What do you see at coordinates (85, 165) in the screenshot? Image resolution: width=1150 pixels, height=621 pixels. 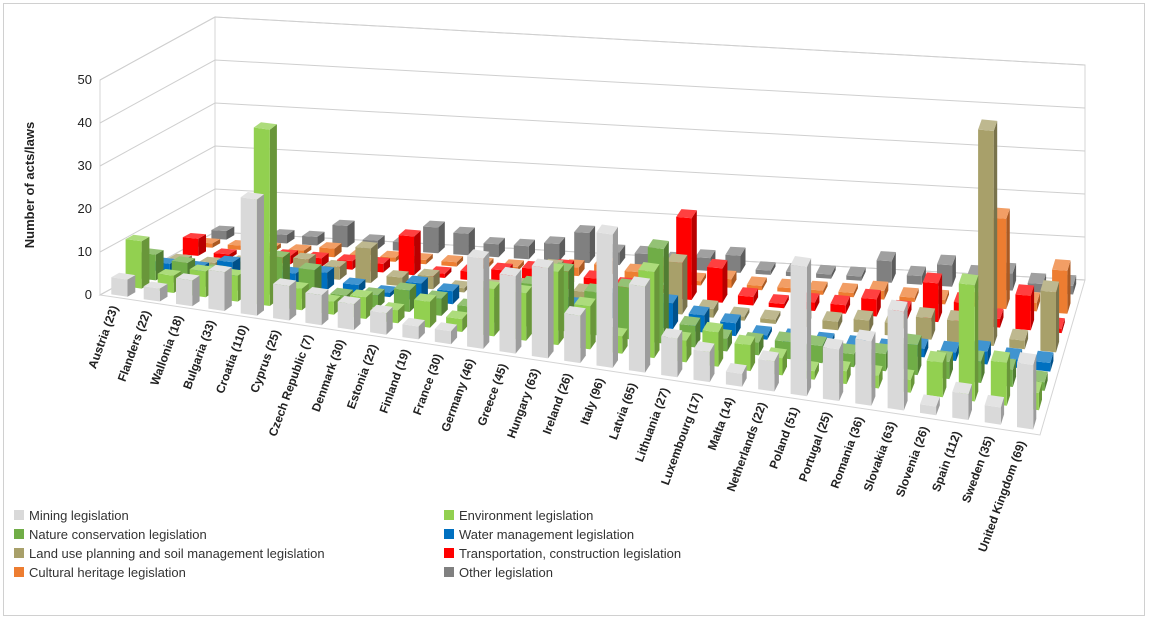 I see `y-tick-label: 30` at bounding box center [85, 165].